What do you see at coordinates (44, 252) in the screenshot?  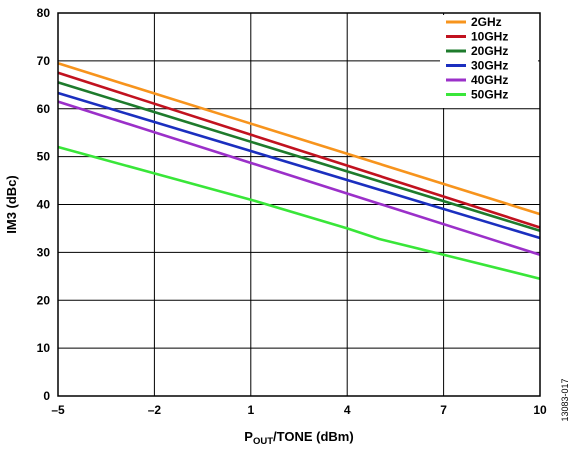 I see `y-tick-label: 30` at bounding box center [44, 252].